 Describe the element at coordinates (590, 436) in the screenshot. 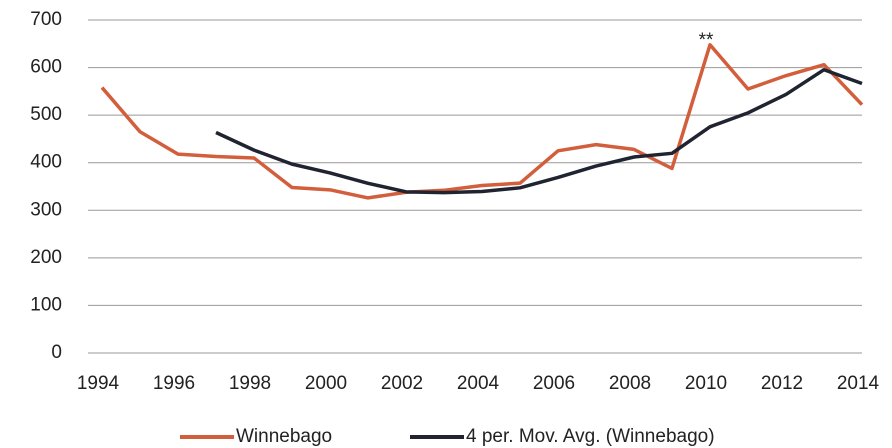

I see `legend-label: 4 per. Mov. Avg. (Winnebago)` at that location.